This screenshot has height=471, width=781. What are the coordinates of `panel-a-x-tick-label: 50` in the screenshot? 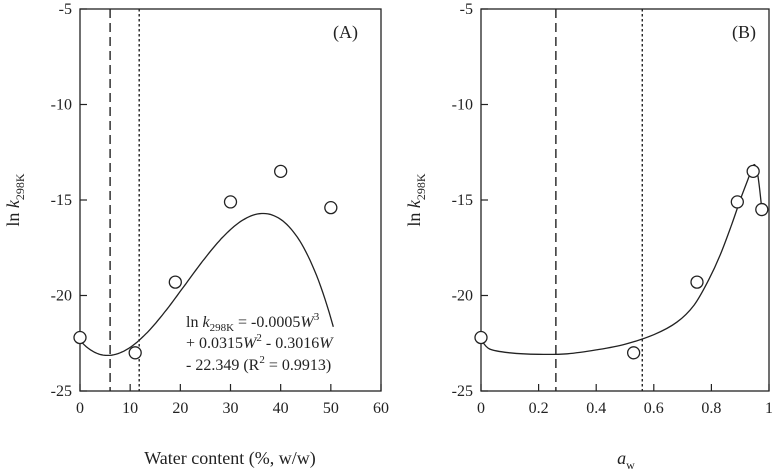 It's located at (331, 408).